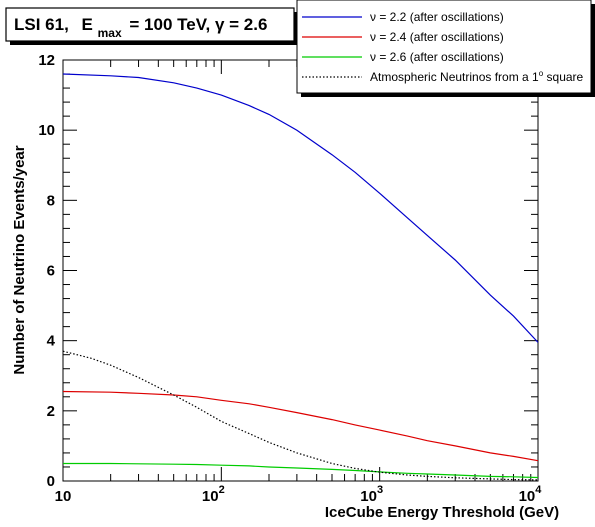 The height and width of the screenshot is (527, 595). What do you see at coordinates (241, 24) in the screenshot?
I see `title-gamma: γ = 2.6` at bounding box center [241, 24].